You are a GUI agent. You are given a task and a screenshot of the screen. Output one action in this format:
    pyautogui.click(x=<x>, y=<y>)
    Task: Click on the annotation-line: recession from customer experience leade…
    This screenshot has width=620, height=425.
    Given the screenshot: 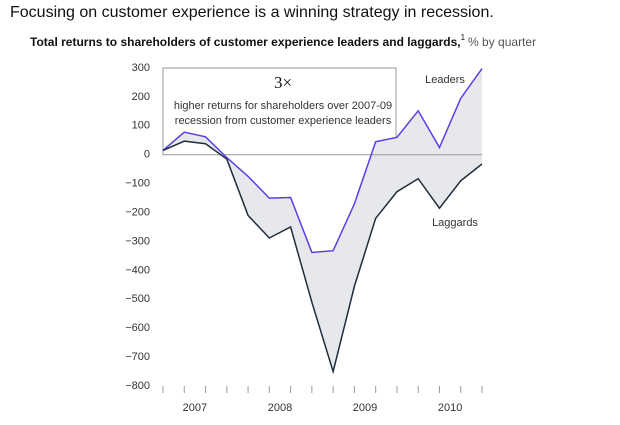 What is the action you would take?
    pyautogui.click(x=283, y=121)
    